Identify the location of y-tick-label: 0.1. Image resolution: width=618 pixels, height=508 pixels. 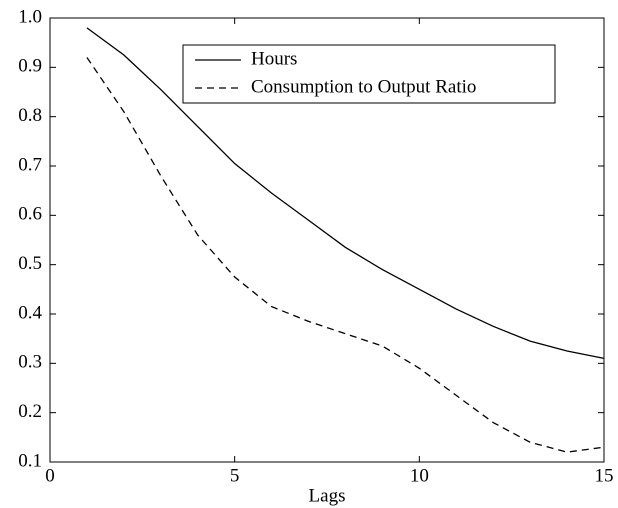
(30, 460).